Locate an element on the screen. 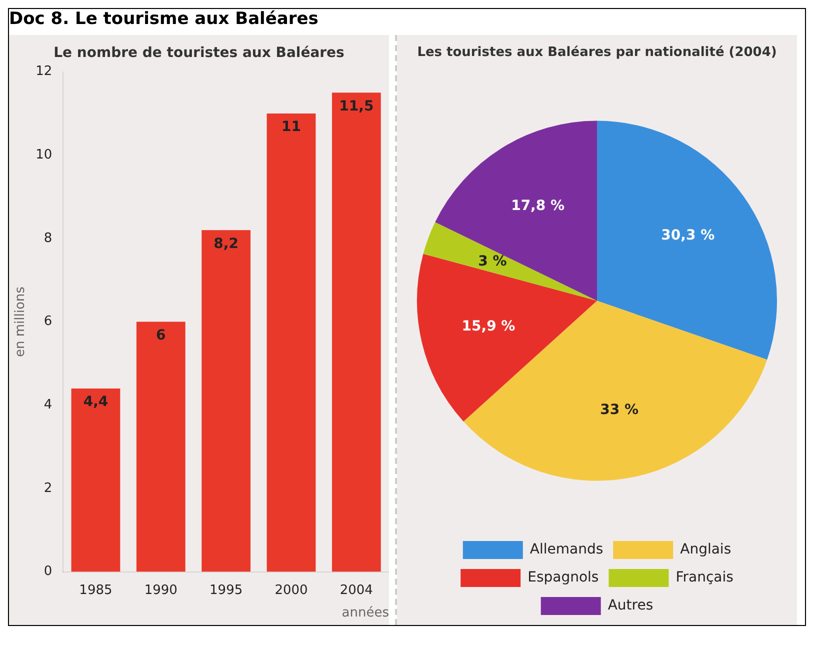  legend-label: Français is located at coordinates (705, 578).